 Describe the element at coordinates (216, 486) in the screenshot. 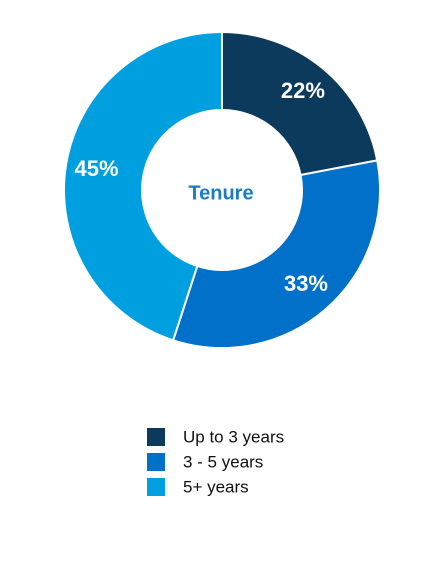

I see `legend-label: 5+ years` at that location.